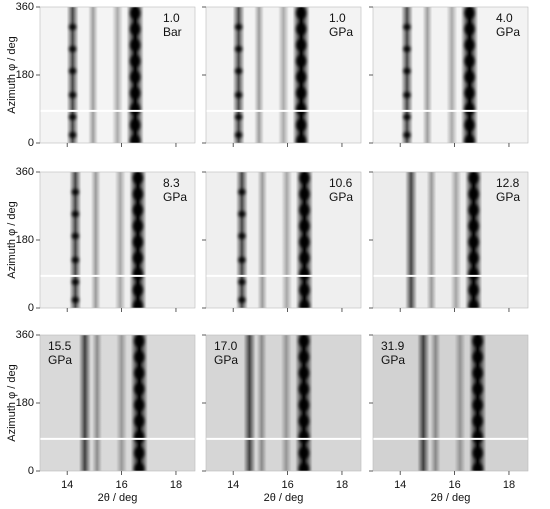  What do you see at coordinates (176, 485) in the screenshot?
I see `x-tick-label: 18` at bounding box center [176, 485].